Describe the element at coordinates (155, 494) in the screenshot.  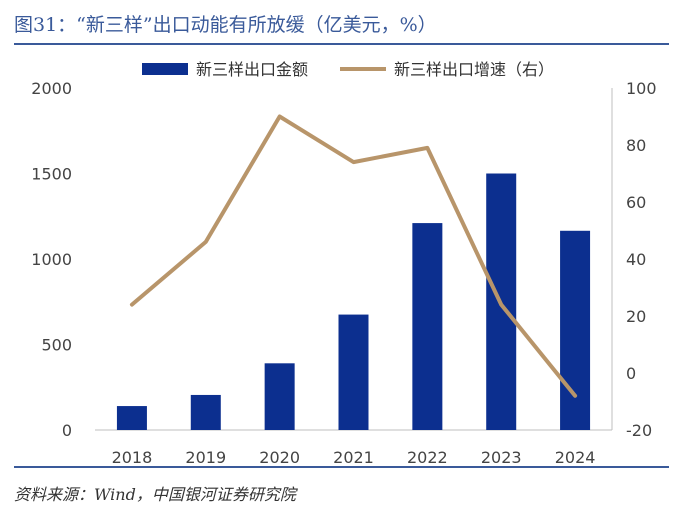
I see `source-note: 资料来源：Wind，中国银河证券研究院` at that location.